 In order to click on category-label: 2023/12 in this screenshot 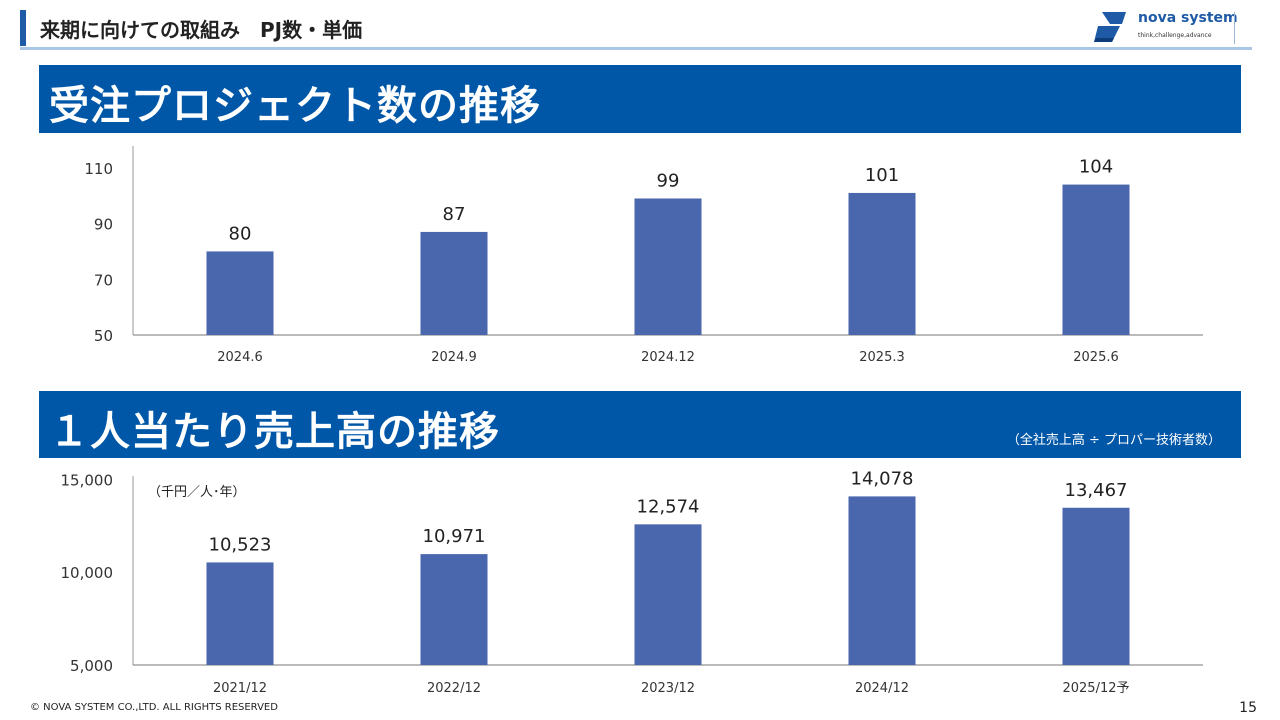, I will do `click(668, 688)`.